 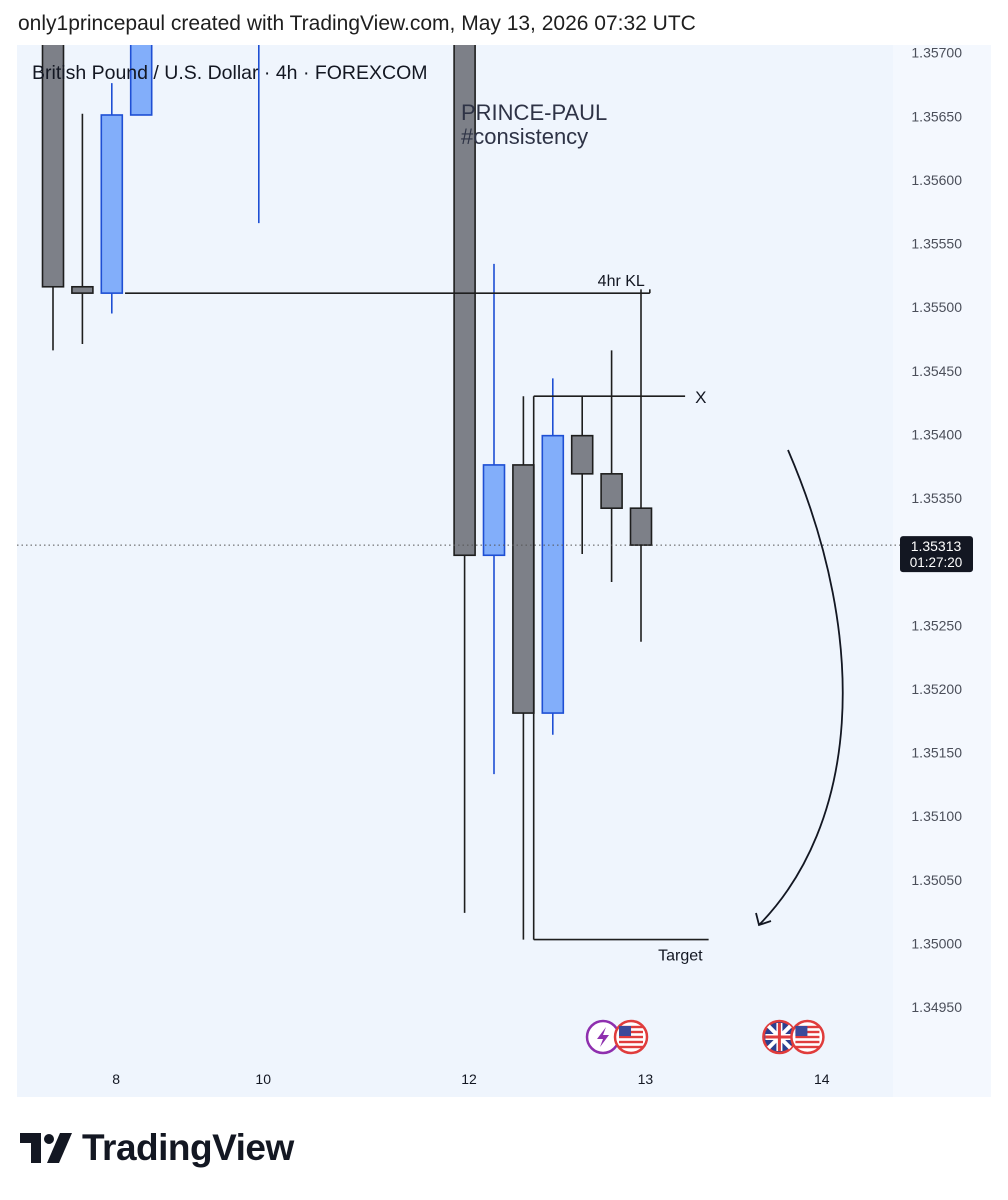 I want to click on x-tick-label: 8, so click(x=116, y=1079).